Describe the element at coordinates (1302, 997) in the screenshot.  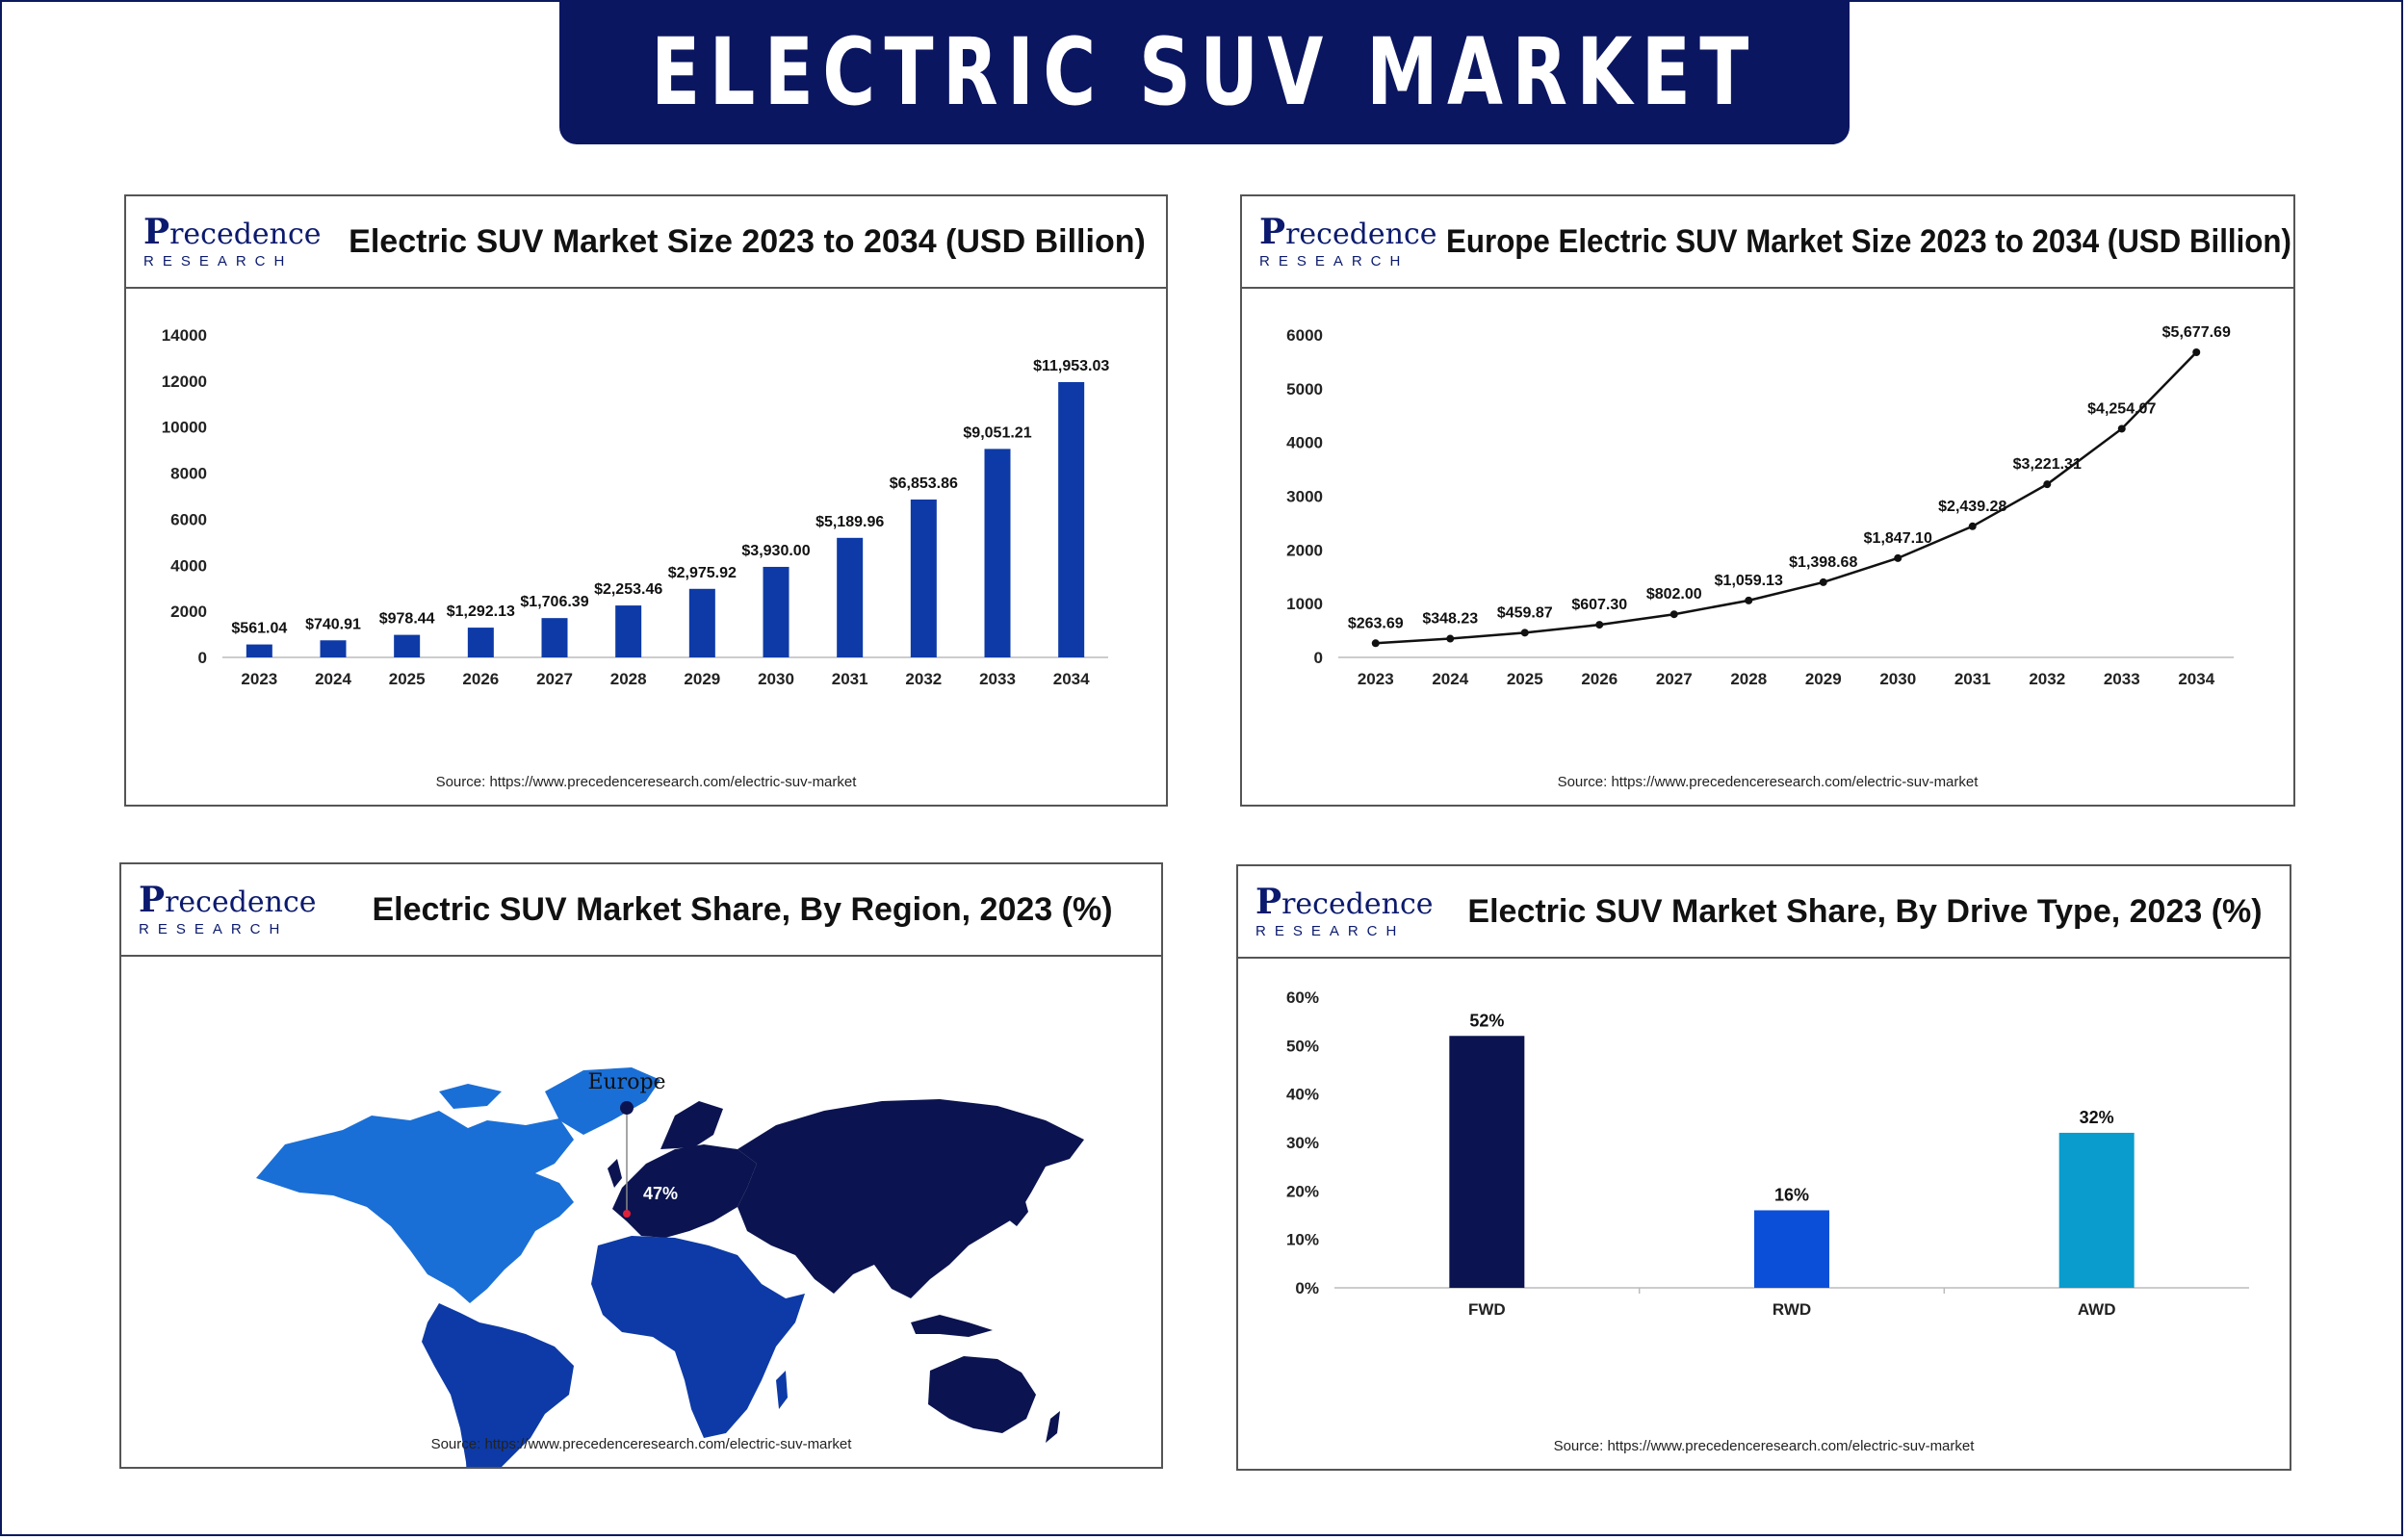
I see `y-tick-label: 60%` at that location.